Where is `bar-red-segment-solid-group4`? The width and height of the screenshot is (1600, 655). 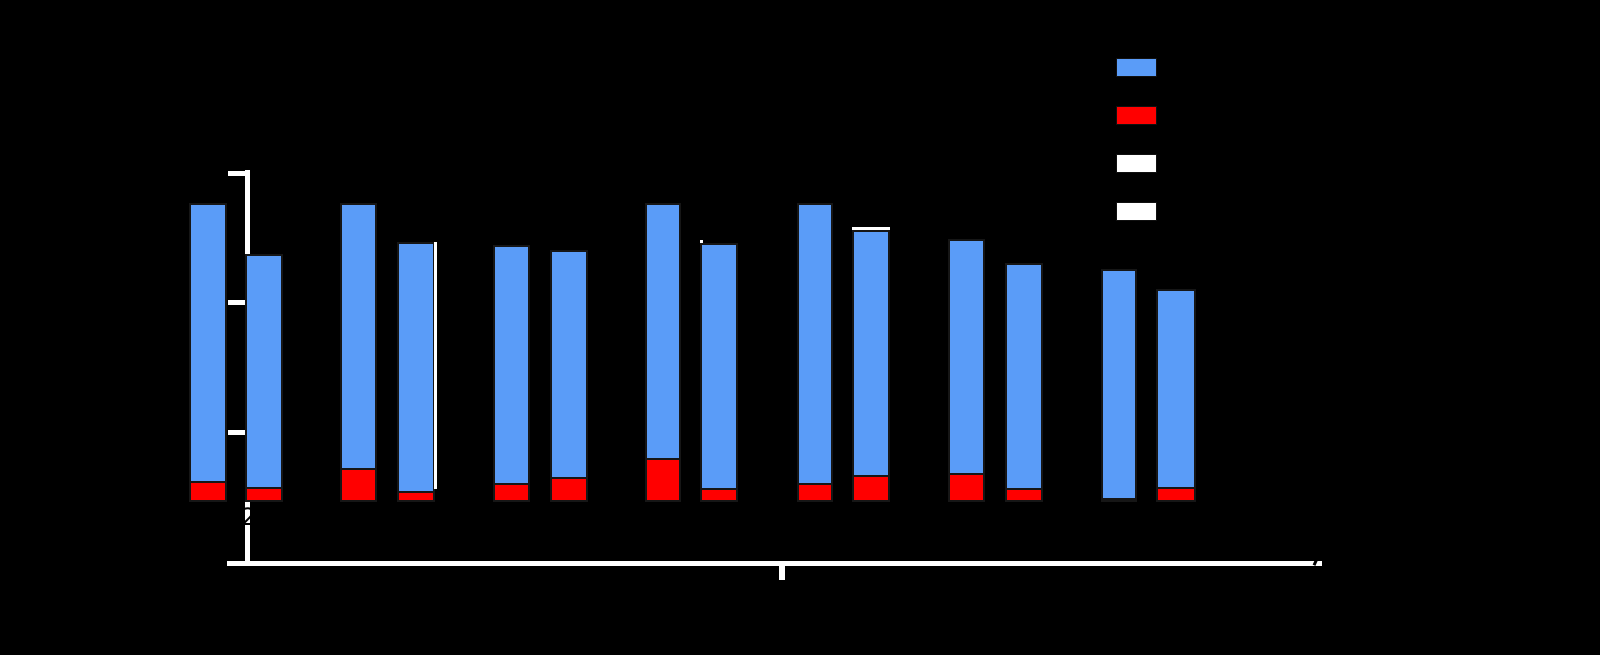
bar-red-segment-solid-group4 is located at coordinates (663, 480).